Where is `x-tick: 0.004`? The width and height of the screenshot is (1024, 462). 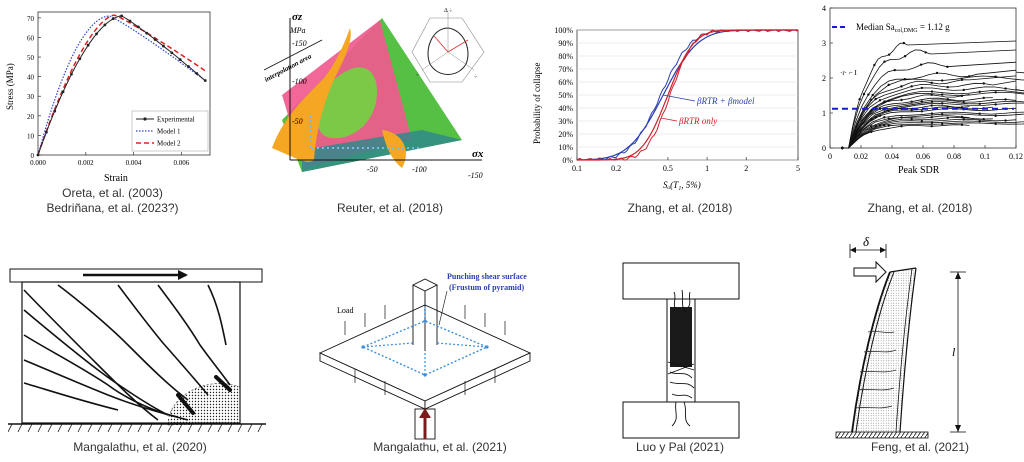 x-tick: 0.004 is located at coordinates (134, 163).